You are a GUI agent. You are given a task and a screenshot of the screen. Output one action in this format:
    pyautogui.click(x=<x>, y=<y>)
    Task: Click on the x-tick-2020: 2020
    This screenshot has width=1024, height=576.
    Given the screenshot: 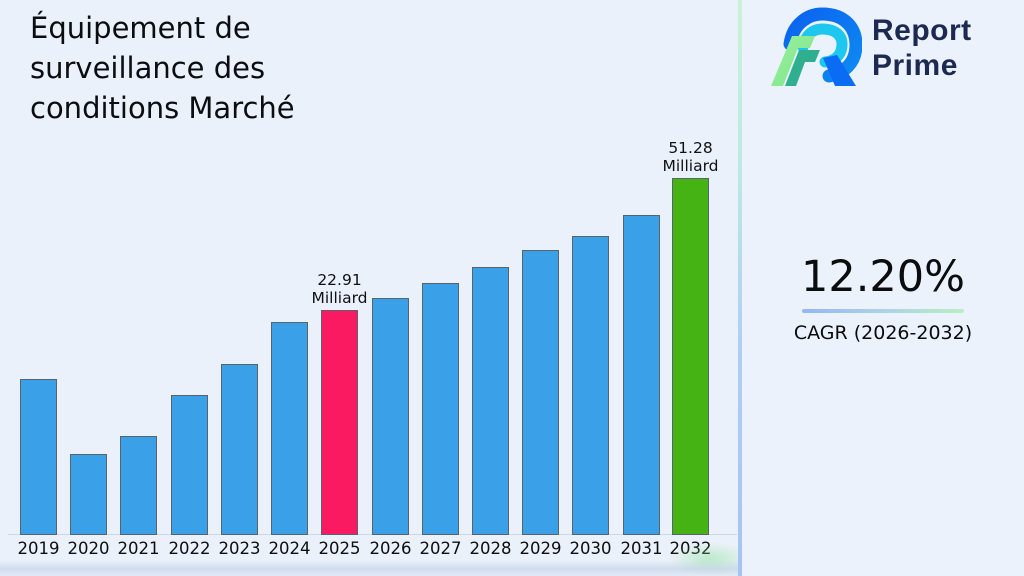 What is the action you would take?
    pyautogui.click(x=88, y=548)
    